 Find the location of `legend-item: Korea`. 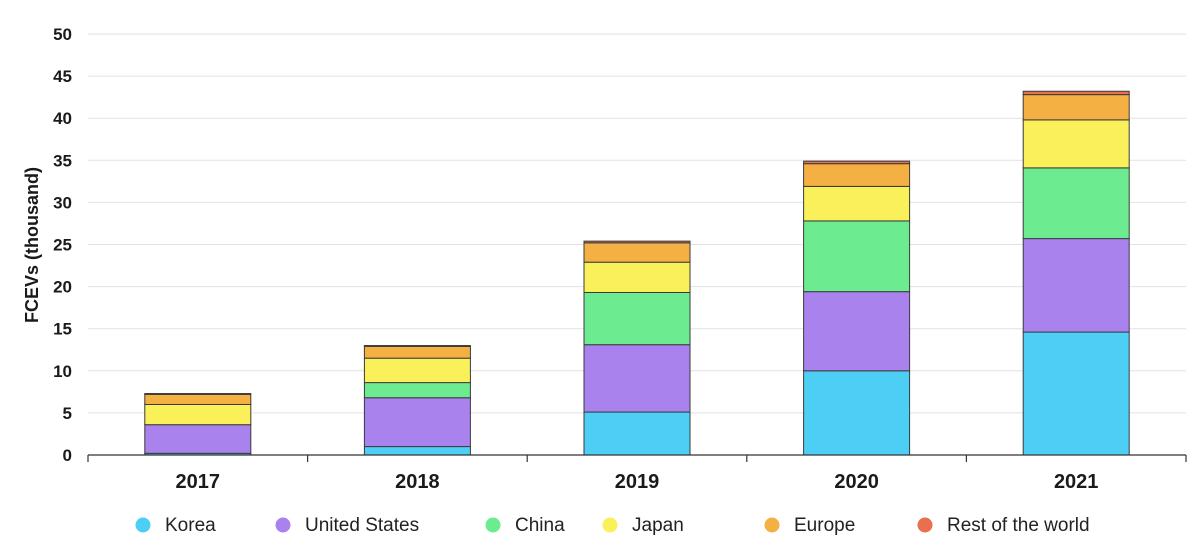

legend-item: Korea is located at coordinates (175, 525).